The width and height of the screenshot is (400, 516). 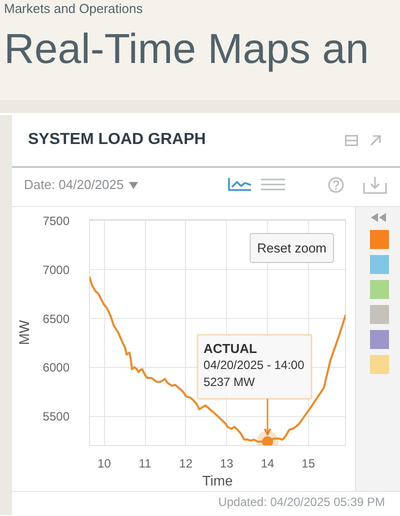 What do you see at coordinates (145, 463) in the screenshot?
I see `x-tick-label: 11` at bounding box center [145, 463].